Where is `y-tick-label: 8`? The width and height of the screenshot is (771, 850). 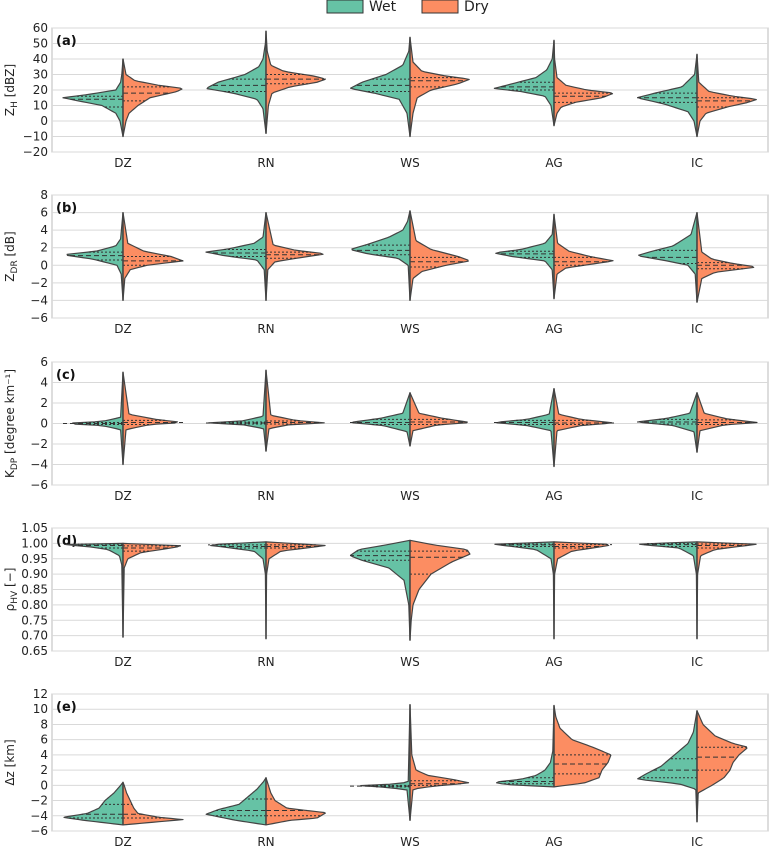
y-tick-label: 8 is located at coordinates (44, 724).